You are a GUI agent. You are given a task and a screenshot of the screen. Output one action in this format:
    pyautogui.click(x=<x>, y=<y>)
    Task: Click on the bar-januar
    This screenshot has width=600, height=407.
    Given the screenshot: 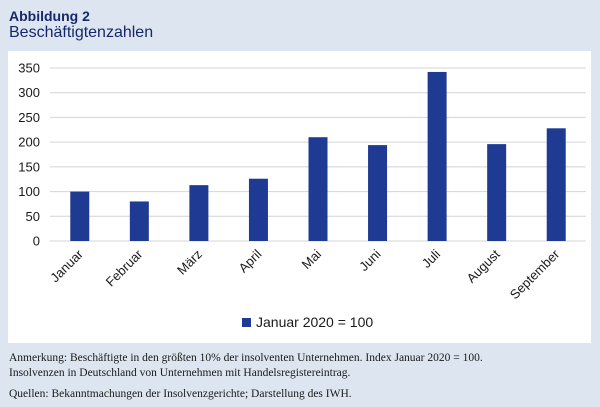 What is the action you would take?
    pyautogui.click(x=80, y=216)
    